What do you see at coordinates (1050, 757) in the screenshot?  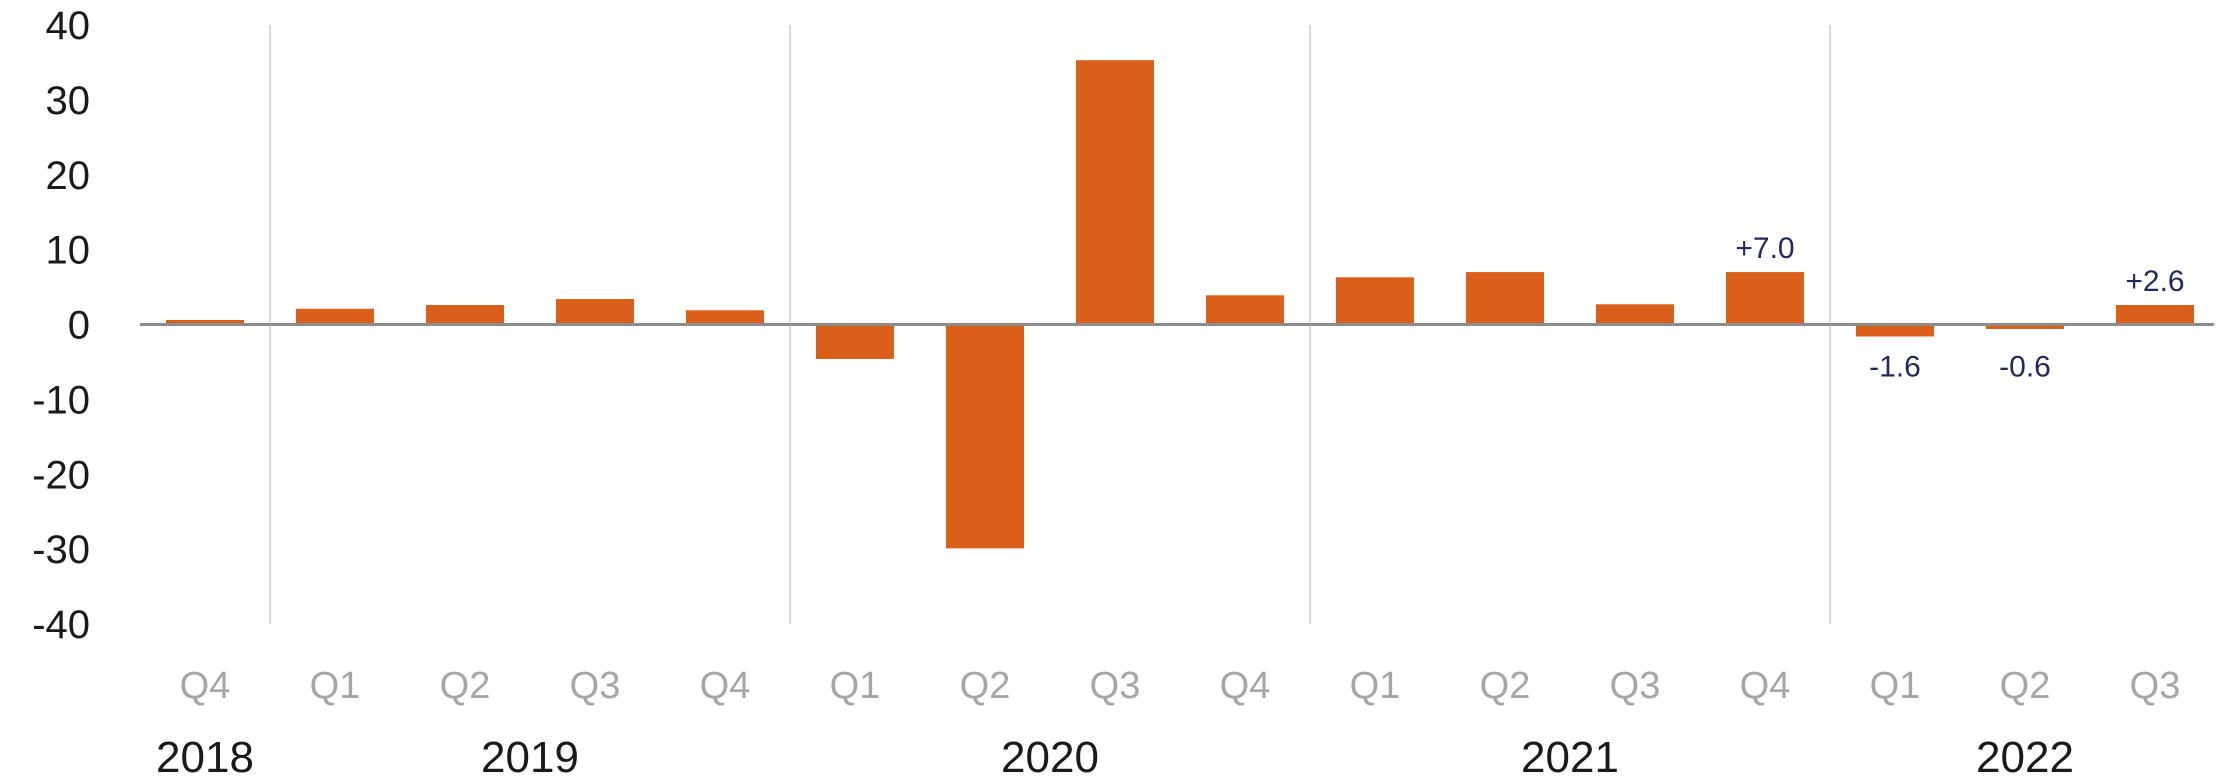 I see `x-tick-year-label: 2020` at bounding box center [1050, 757].